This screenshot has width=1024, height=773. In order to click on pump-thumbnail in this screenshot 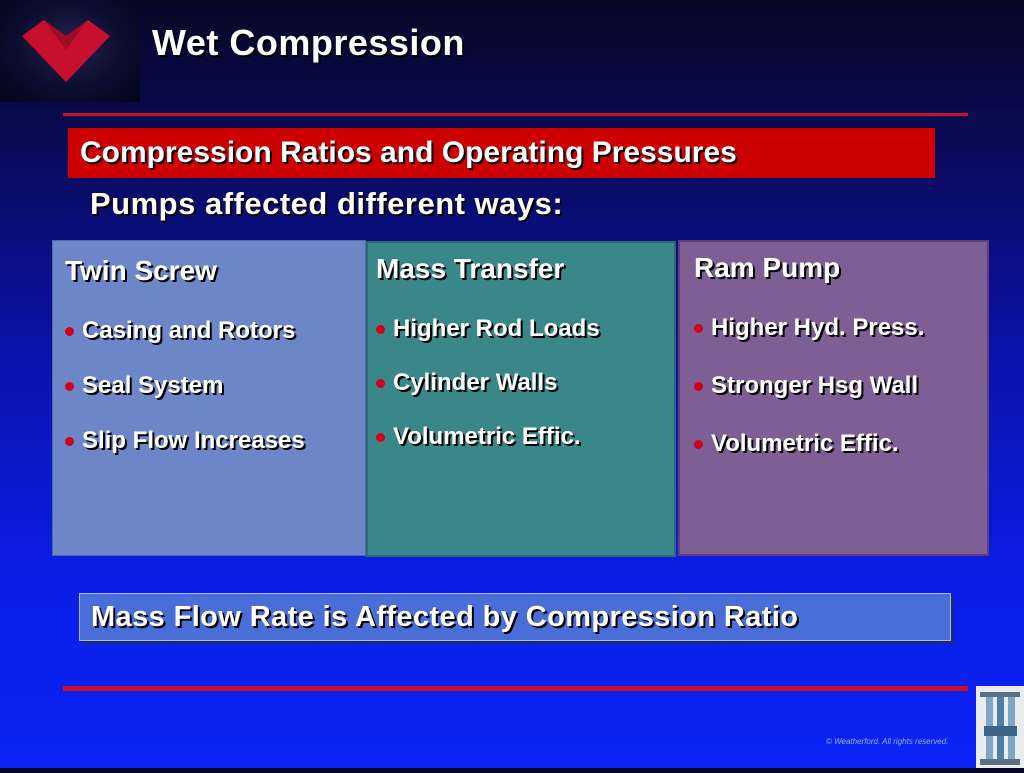, I will do `click(1000, 727)`.